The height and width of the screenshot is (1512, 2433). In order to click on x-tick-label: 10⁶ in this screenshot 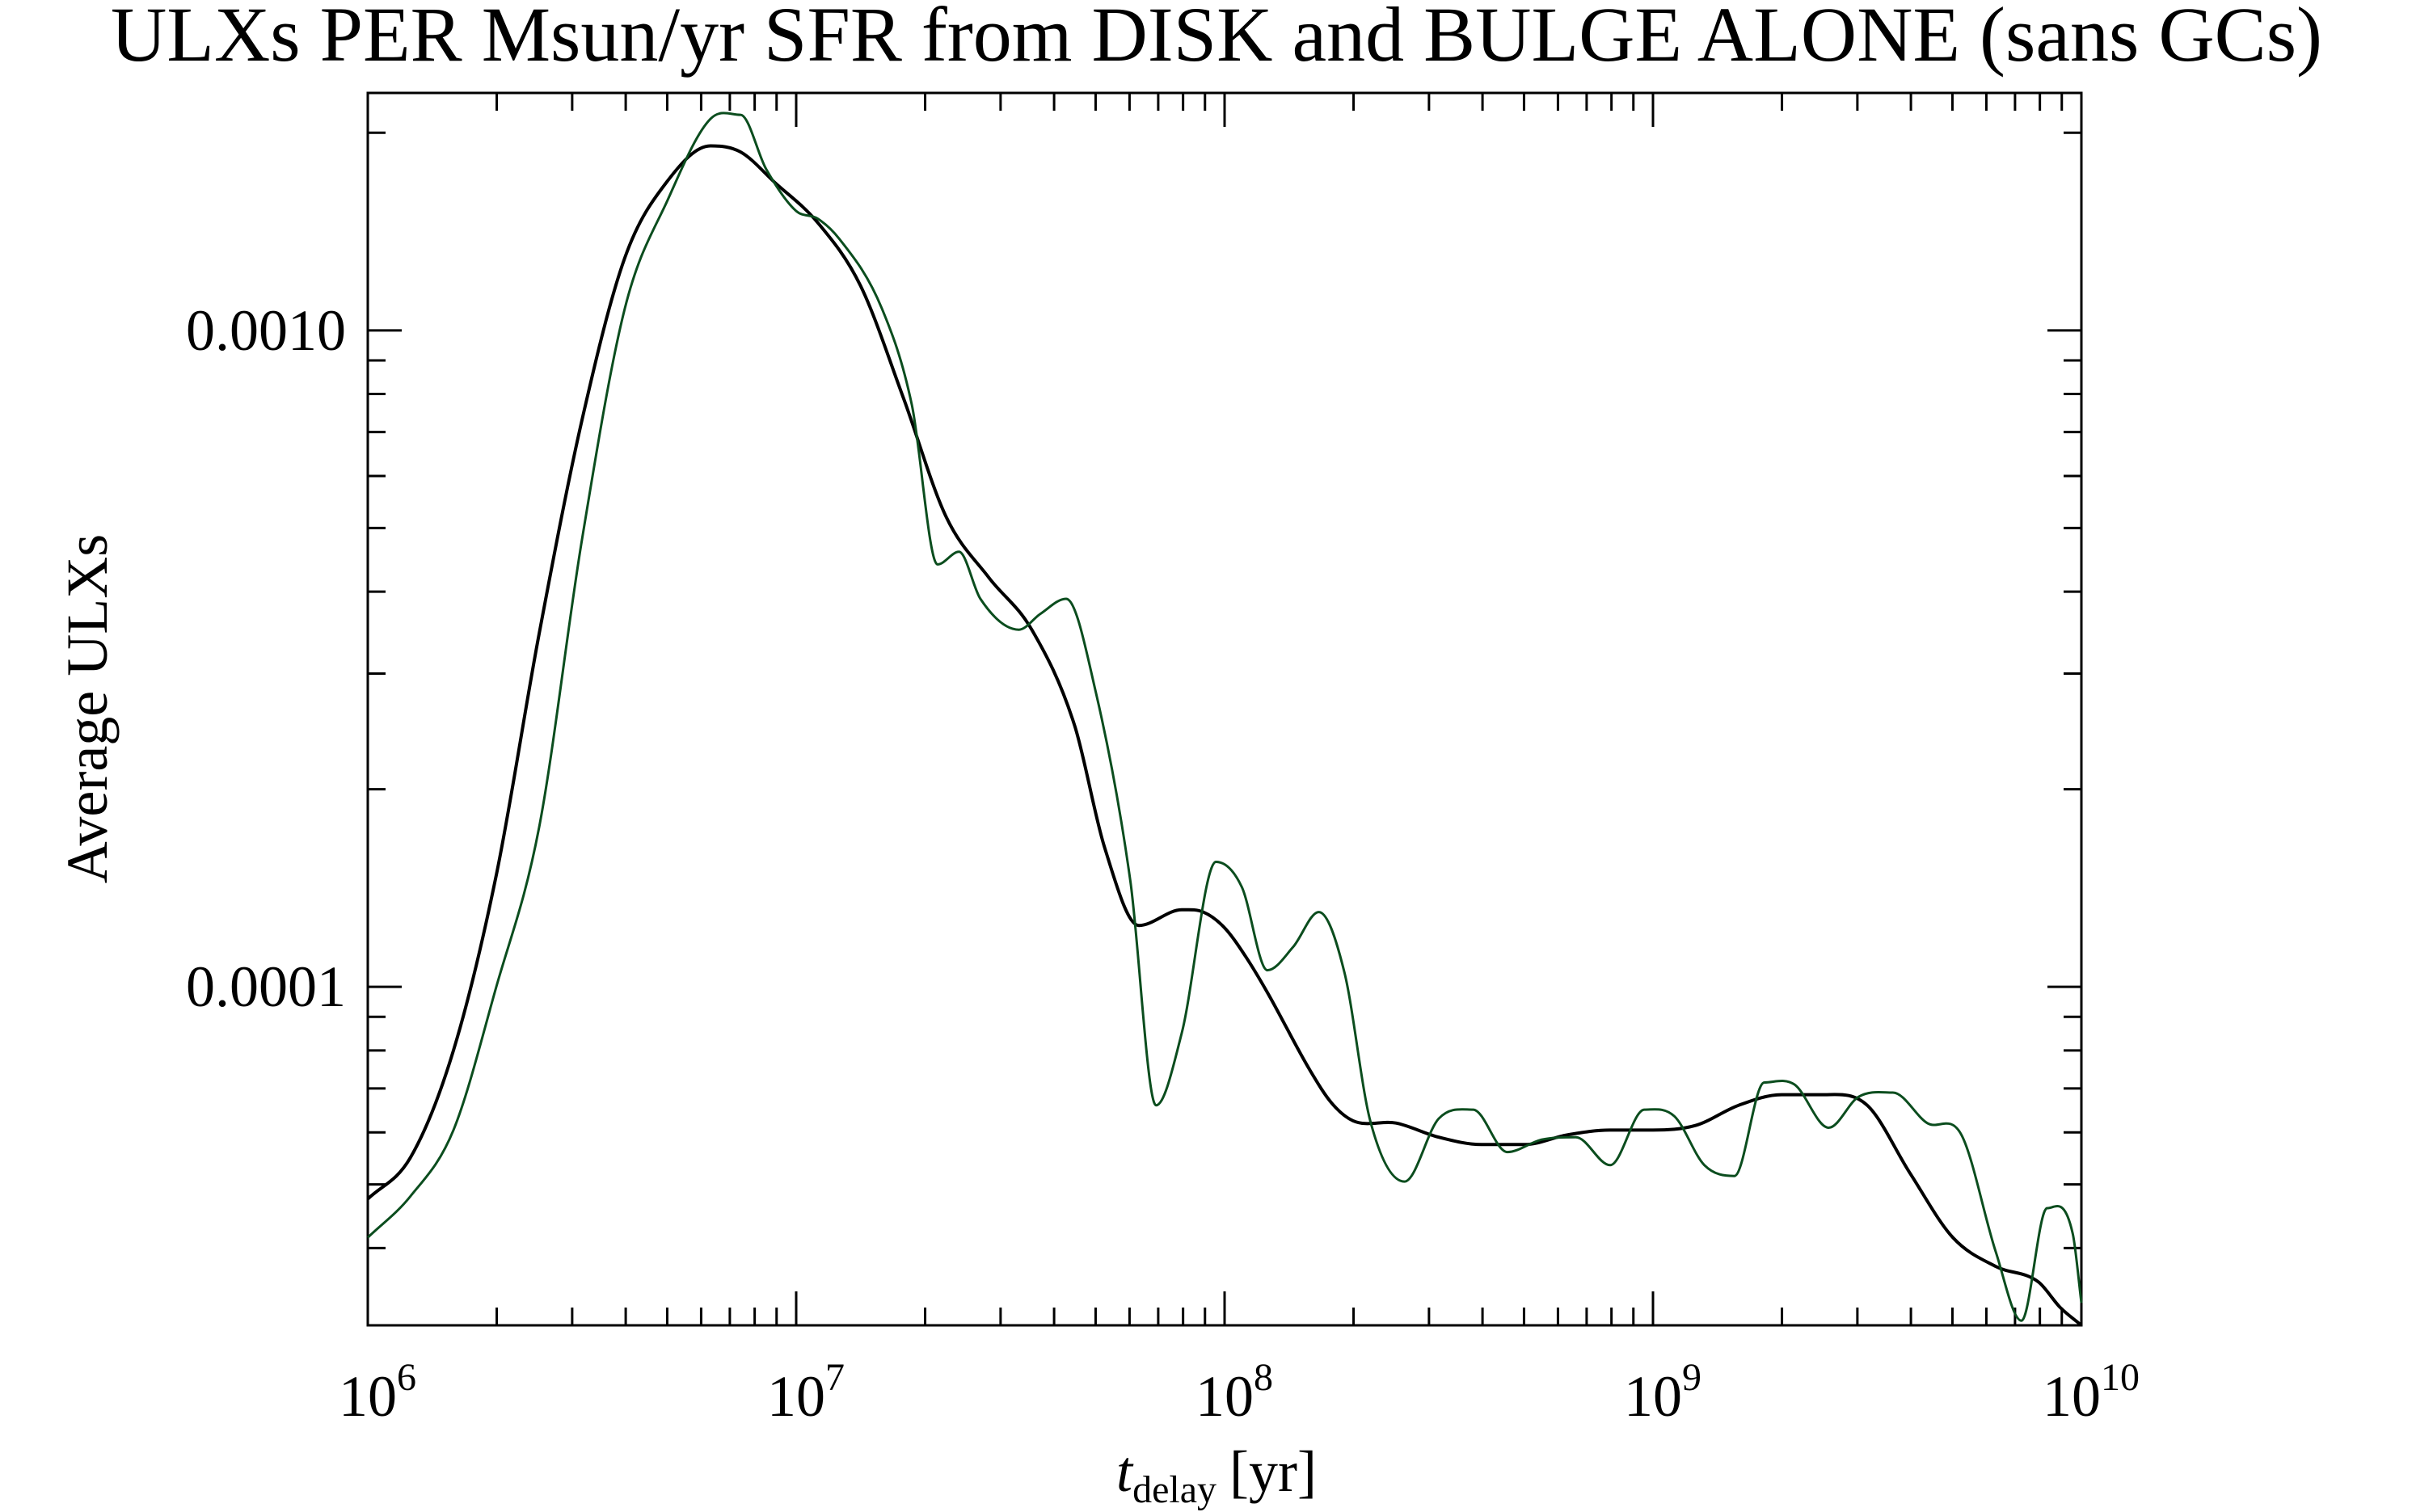, I will do `click(378, 1392)`.